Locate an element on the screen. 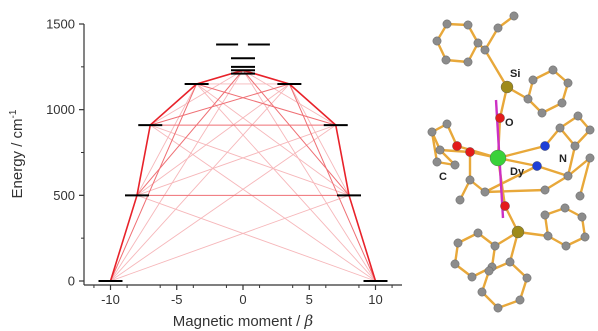 This screenshot has width=598, height=331. x-tick-label: 0 is located at coordinates (242, 299).